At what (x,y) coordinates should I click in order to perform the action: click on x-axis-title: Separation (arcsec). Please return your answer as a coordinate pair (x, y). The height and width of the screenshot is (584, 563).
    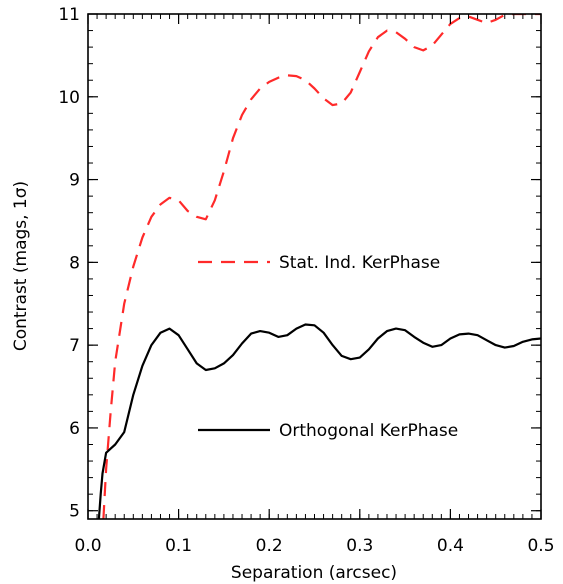
    Looking at the image, I should click on (314, 573).